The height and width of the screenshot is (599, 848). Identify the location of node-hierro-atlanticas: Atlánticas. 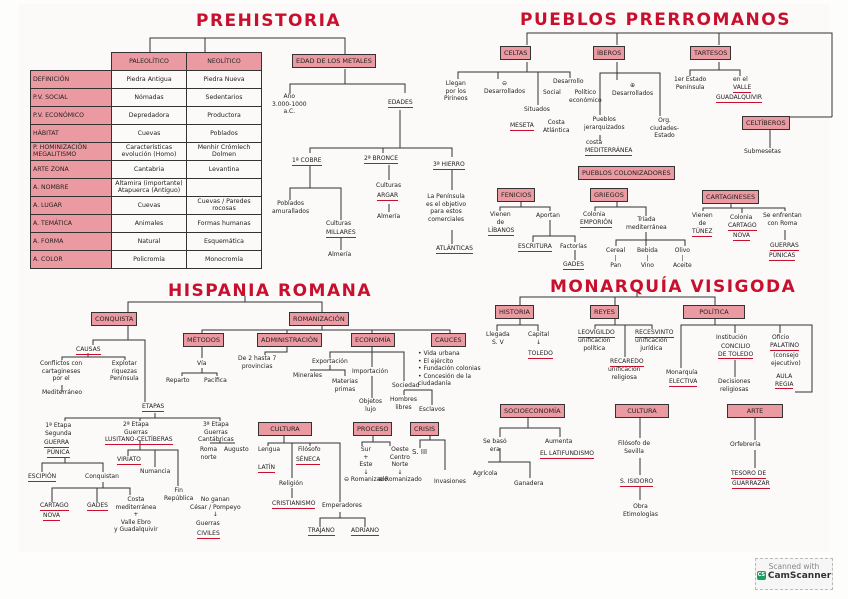
(454, 249).